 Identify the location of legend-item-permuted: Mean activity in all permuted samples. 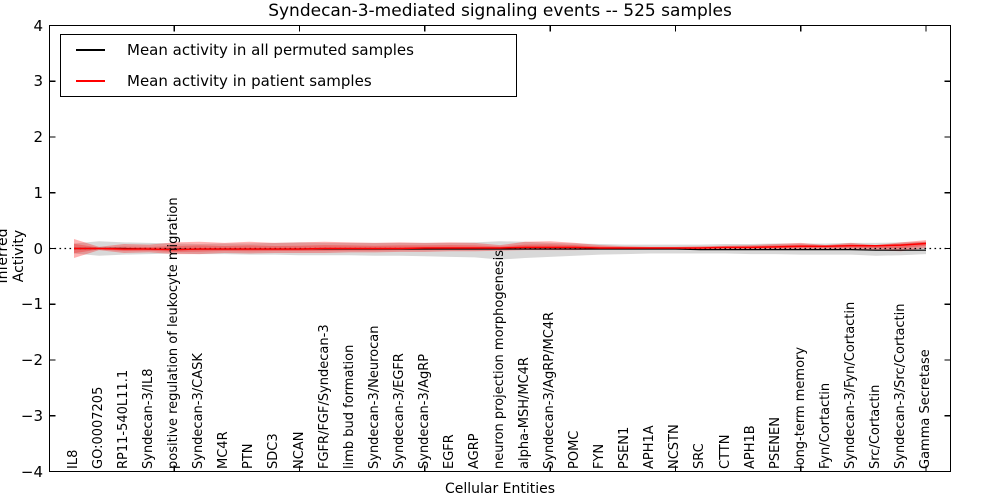
(288, 50).